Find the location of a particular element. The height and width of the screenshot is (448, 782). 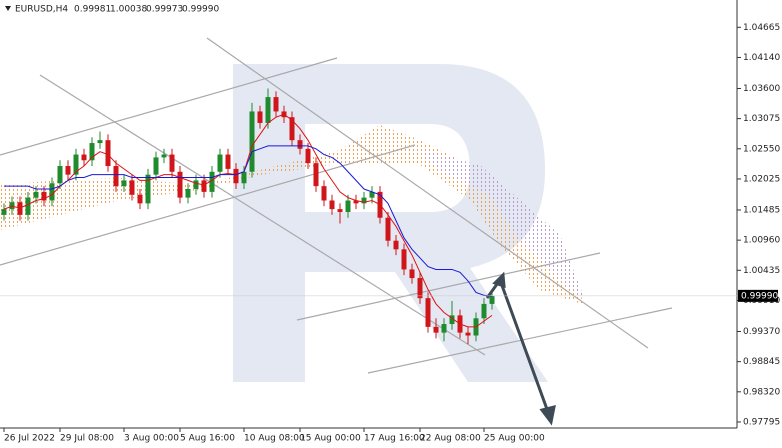

x-tick-label: 26 Jul 2022 is located at coordinates (29, 439).